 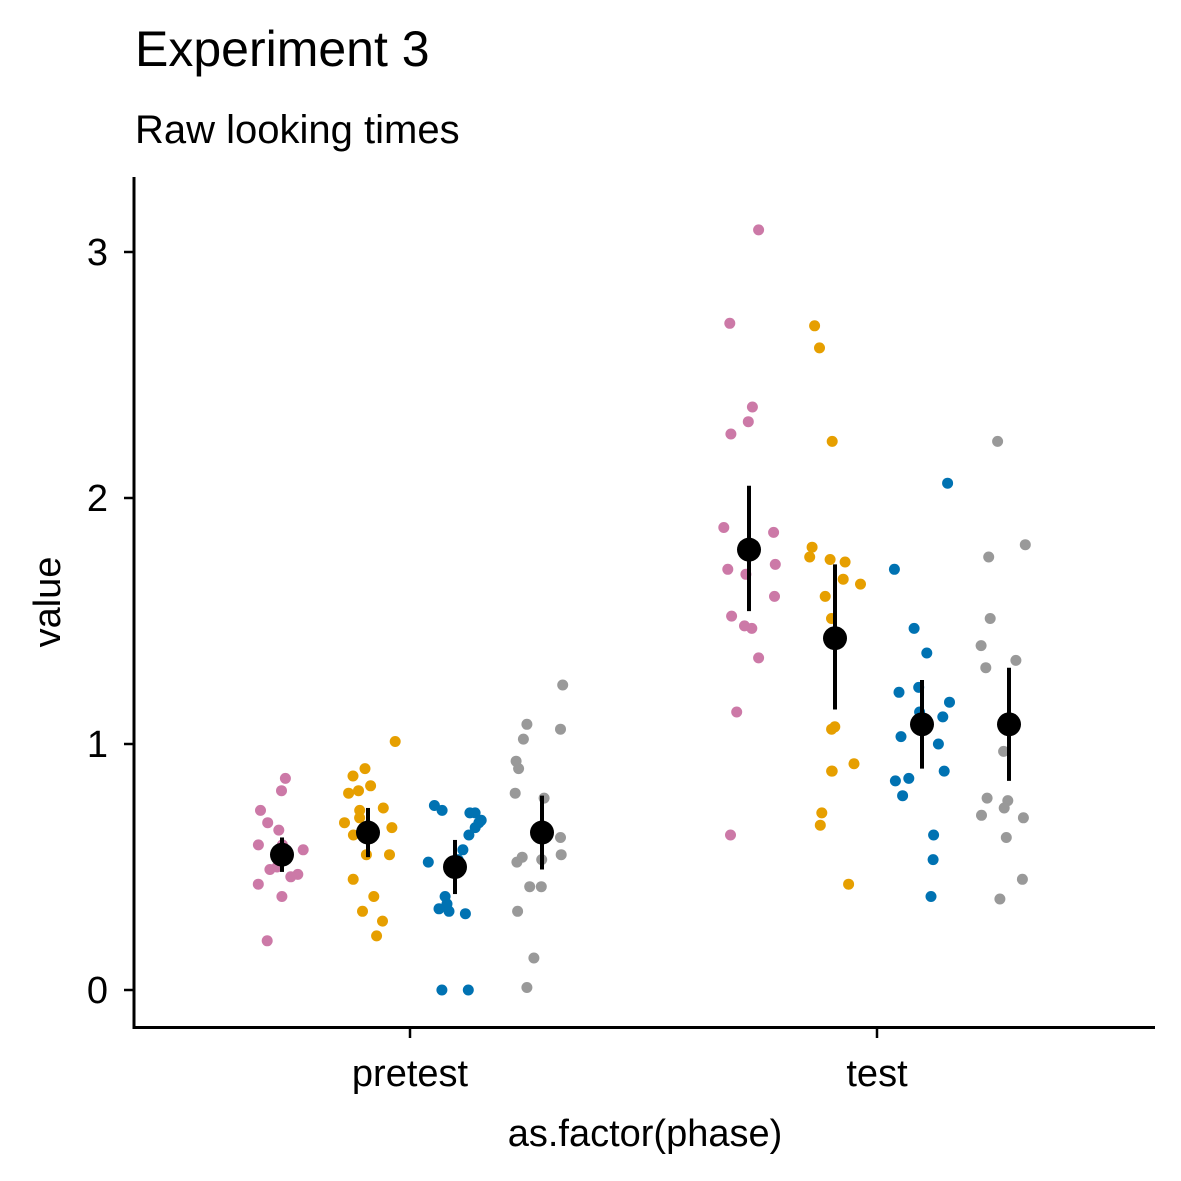 I want to click on mean-point-test-g4, so click(x=1009, y=724).